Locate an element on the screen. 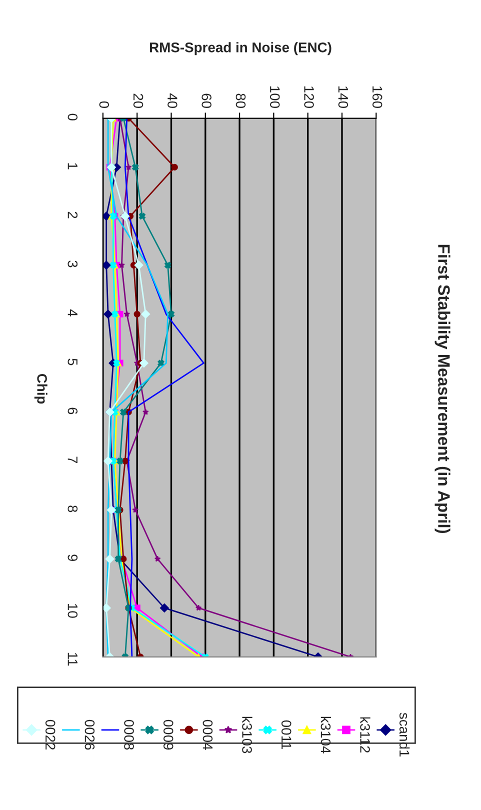 This screenshot has height=810, width=481. legend-label: 0004 is located at coordinates (207, 735).